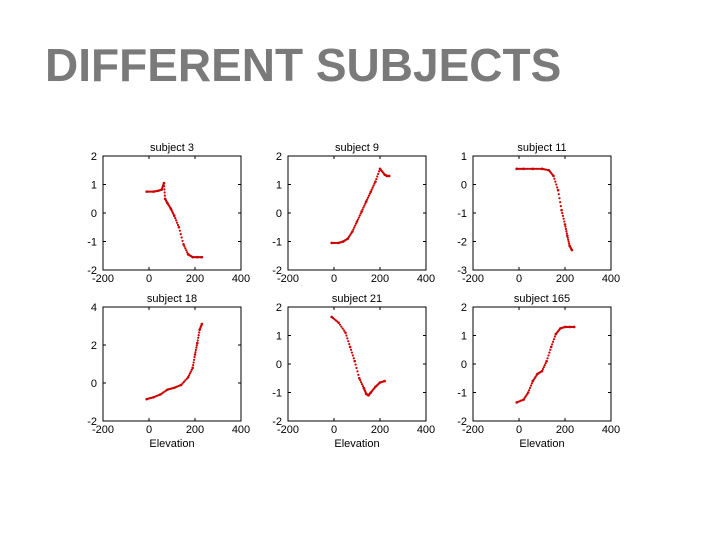 Image resolution: width=720 pixels, height=540 pixels. I want to click on y-tick-label: -3, so click(462, 271).